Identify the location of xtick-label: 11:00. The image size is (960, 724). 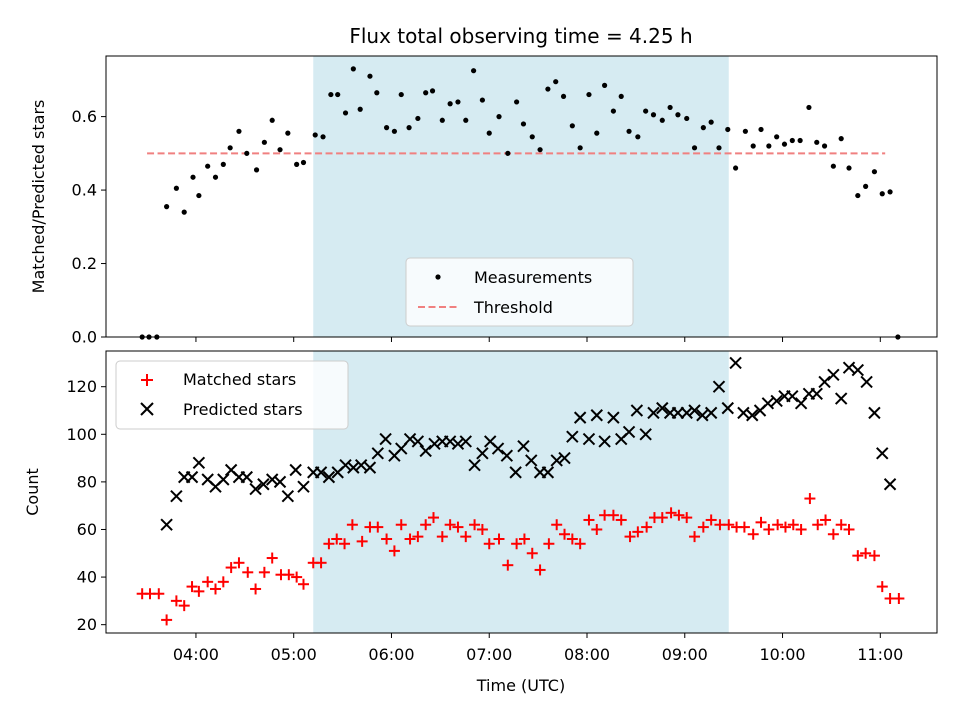
(880, 654).